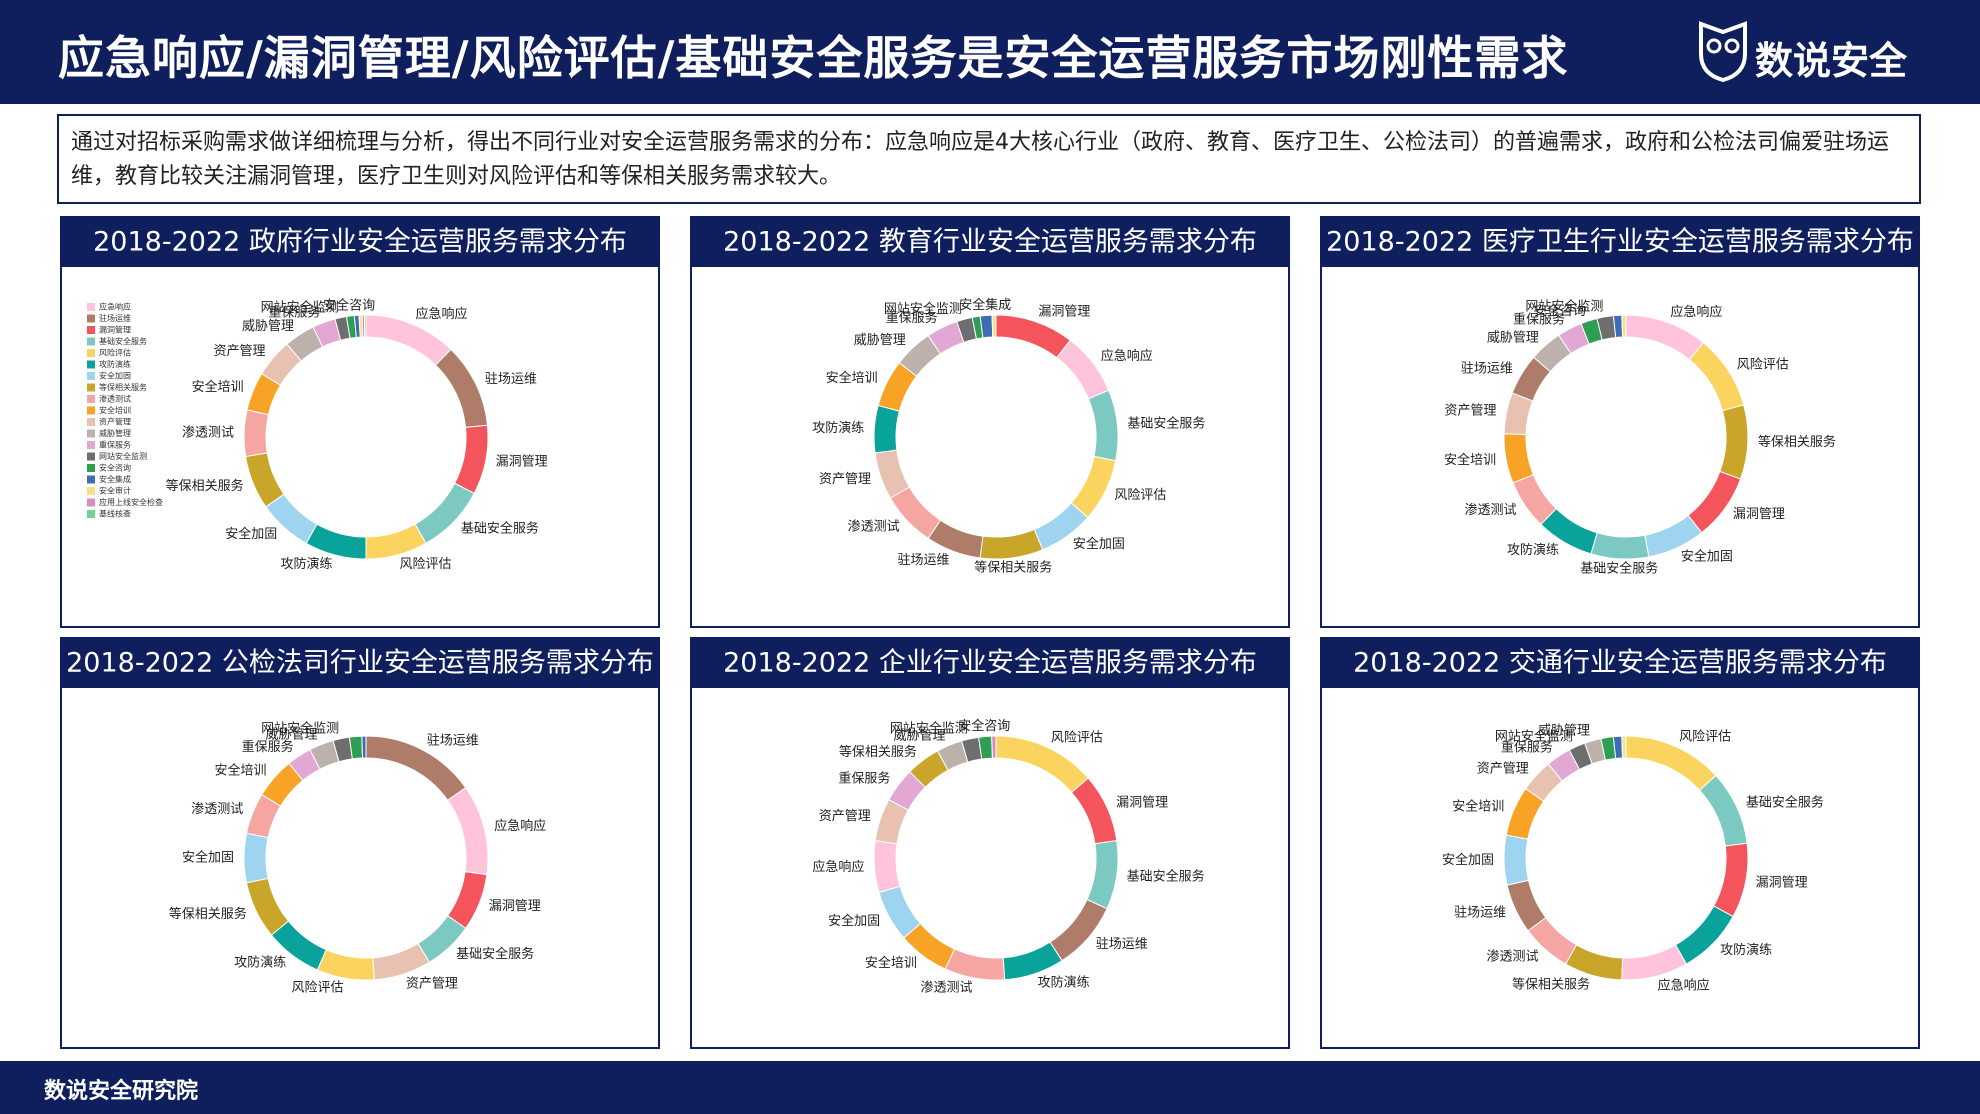 The width and height of the screenshot is (1980, 1114). What do you see at coordinates (115, 491) in the screenshot?
I see `legend-label: 安全审计` at bounding box center [115, 491].